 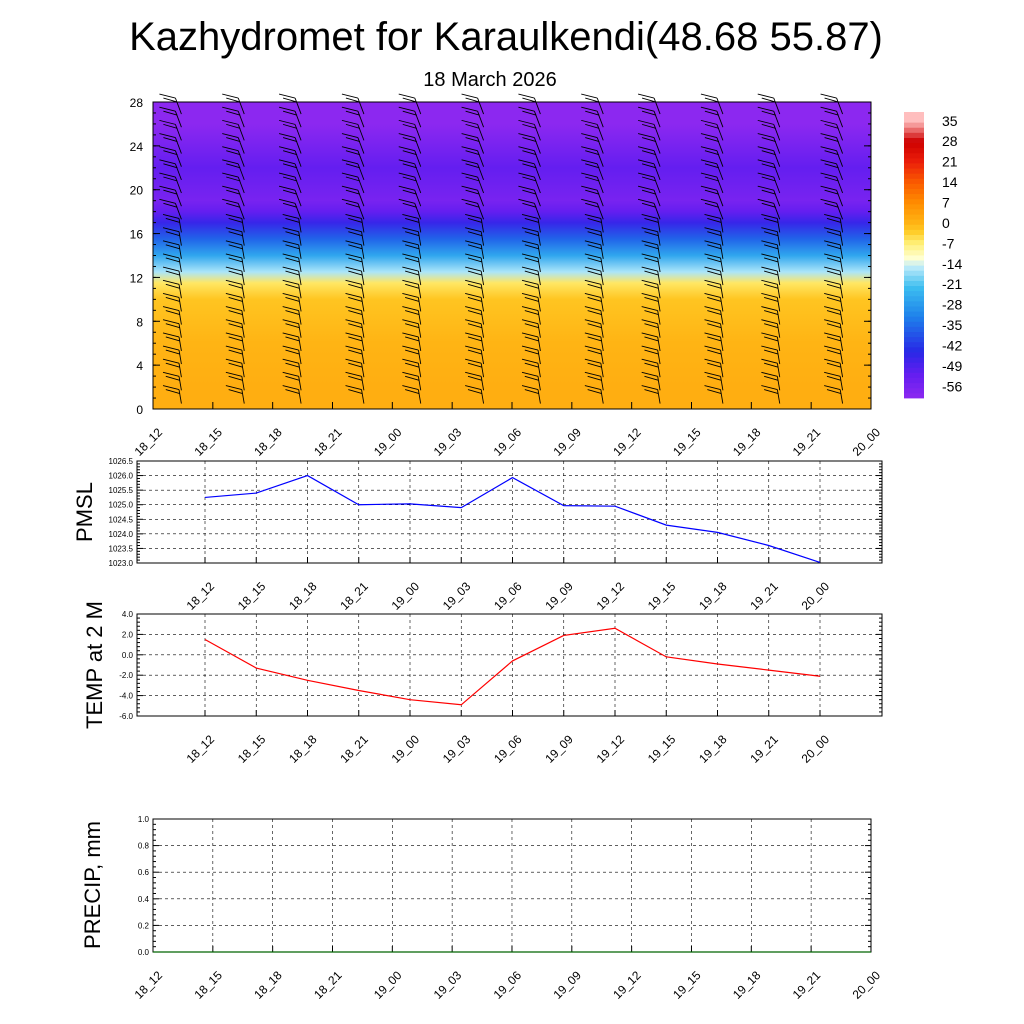 I want to click on x-tick-label: 18_18, so click(x=268, y=985).